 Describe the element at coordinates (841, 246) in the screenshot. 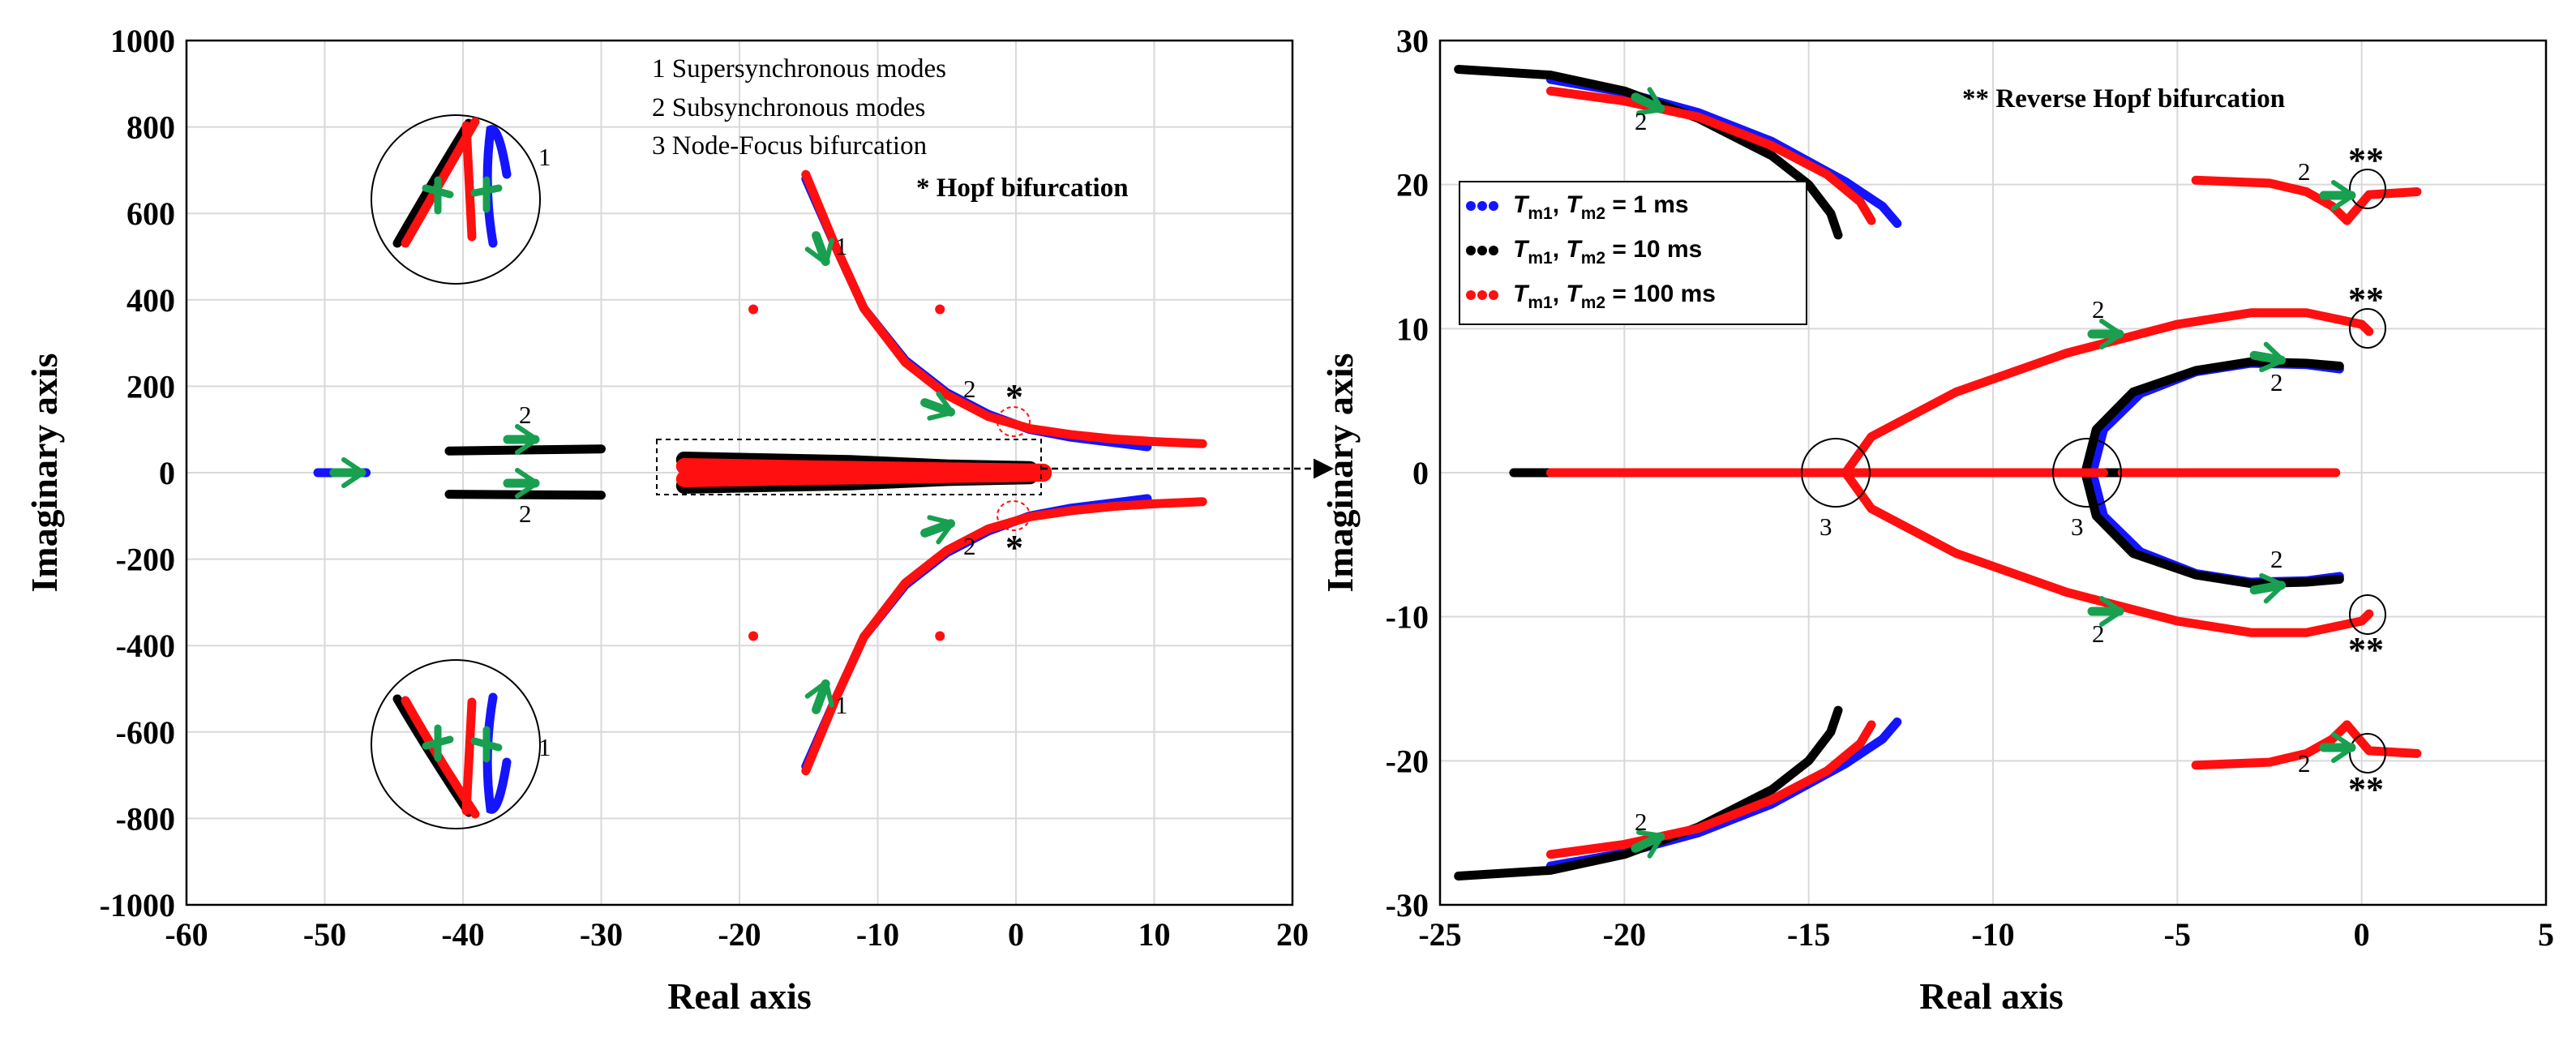

I see `label-1-upper: 1` at that location.